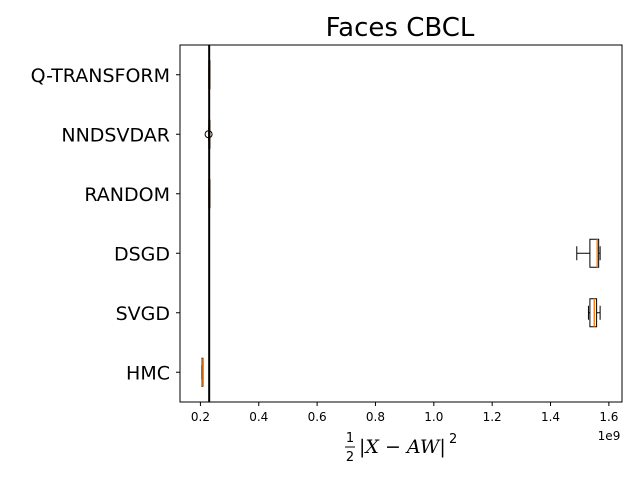 The image size is (640, 480). What do you see at coordinates (375, 417) in the screenshot?
I see `x-tick-label: 0.8` at bounding box center [375, 417].